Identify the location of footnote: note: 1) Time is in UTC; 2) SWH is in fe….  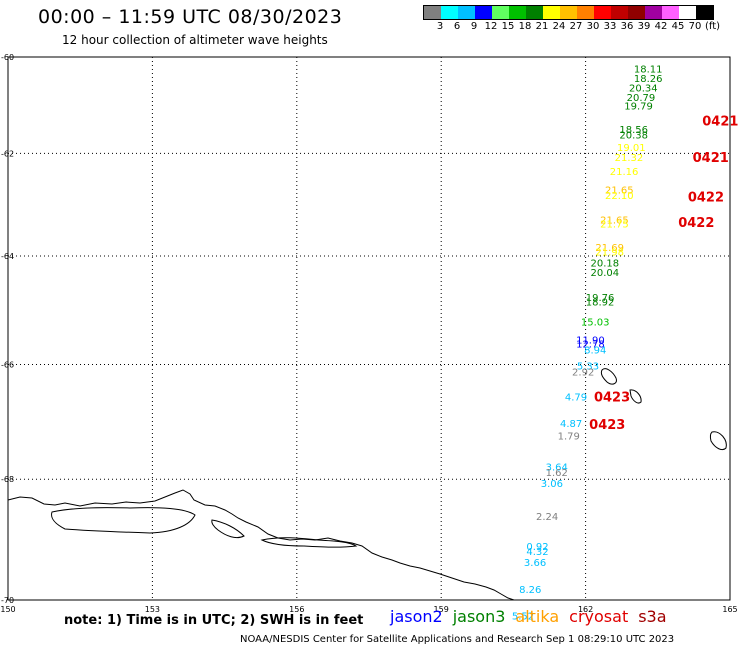
(214, 620).